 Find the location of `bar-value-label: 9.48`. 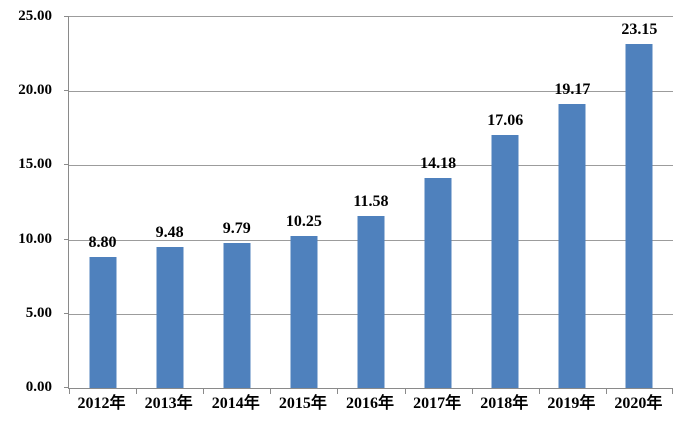

bar-value-label: 9.48 is located at coordinates (169, 233).